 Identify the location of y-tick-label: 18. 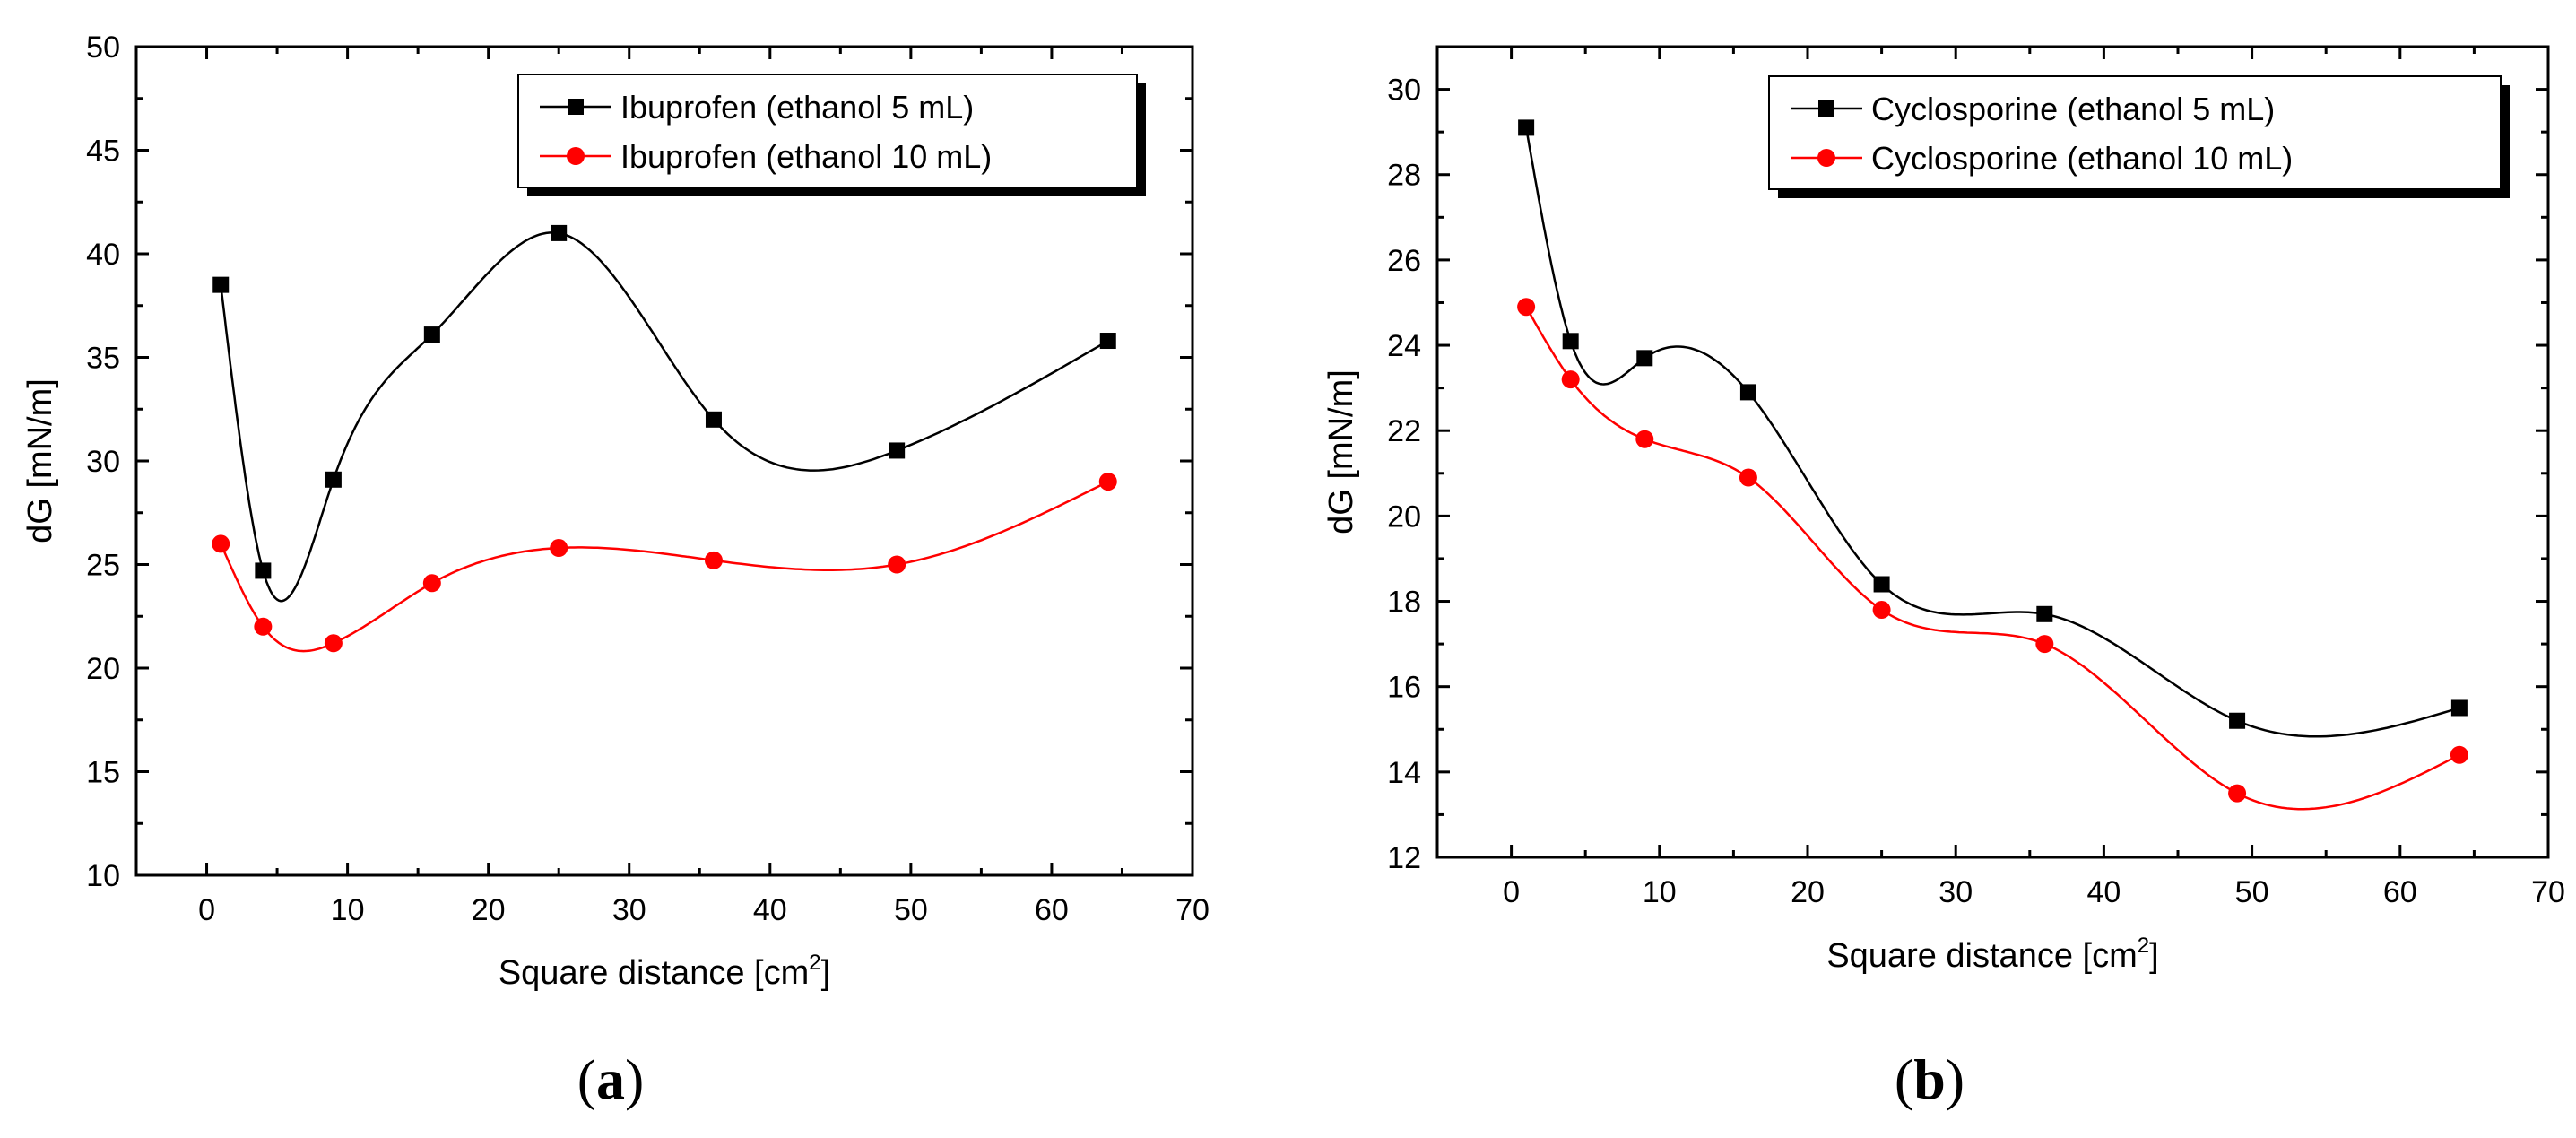
(1404, 603).